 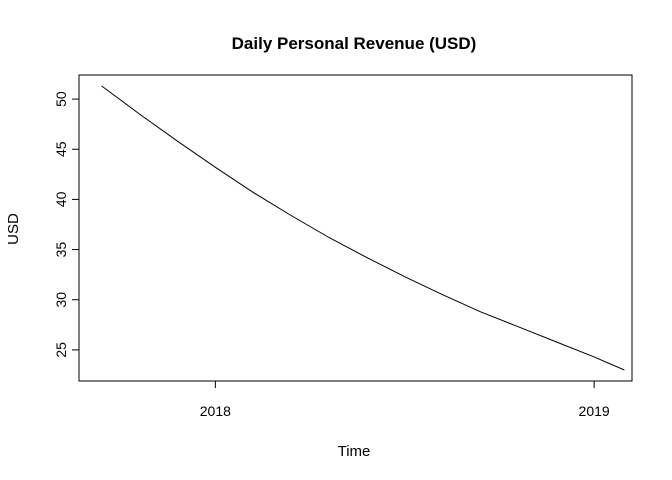 What do you see at coordinates (61, 300) in the screenshot?
I see `y-tick-label: 30` at bounding box center [61, 300].